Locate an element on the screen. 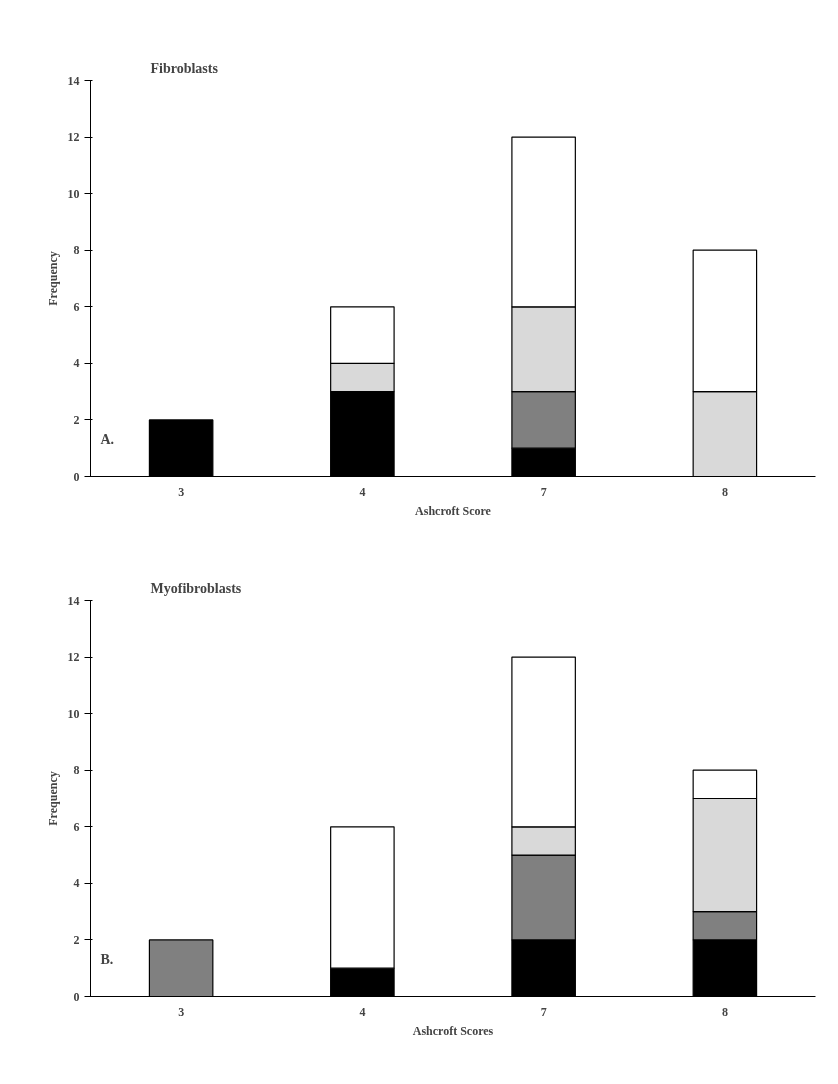 This screenshot has width=838, height=1084. chart-title: Myofibroblasts is located at coordinates (196, 588).